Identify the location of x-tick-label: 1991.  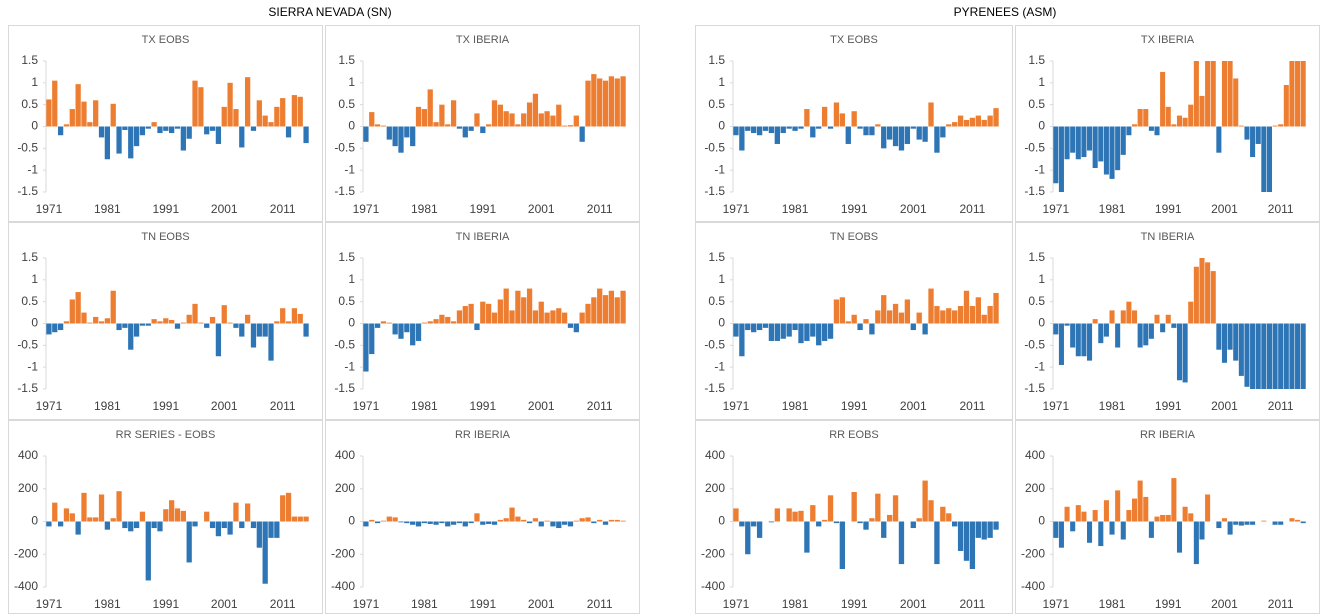
(482, 406).